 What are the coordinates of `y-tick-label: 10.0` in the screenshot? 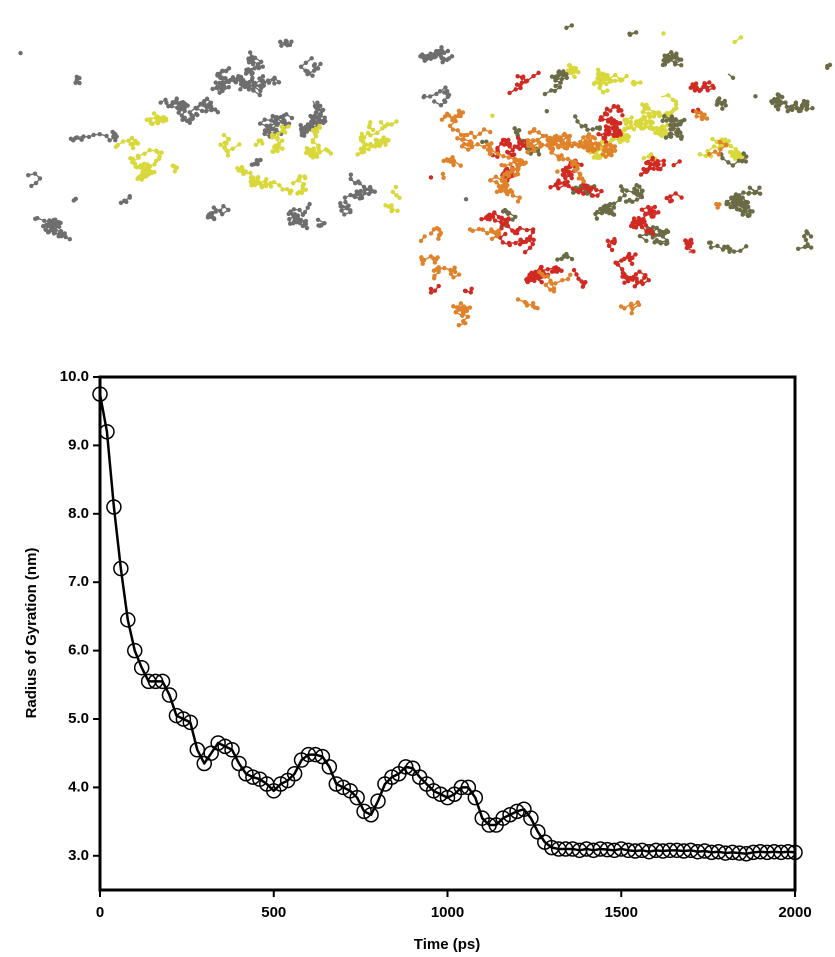 It's located at (74, 376).